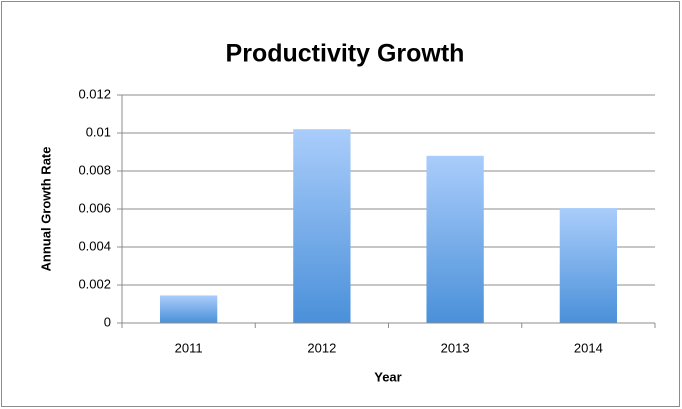  What do you see at coordinates (94, 245) in the screenshot?
I see `y-tick-label: 0.004` at bounding box center [94, 245].